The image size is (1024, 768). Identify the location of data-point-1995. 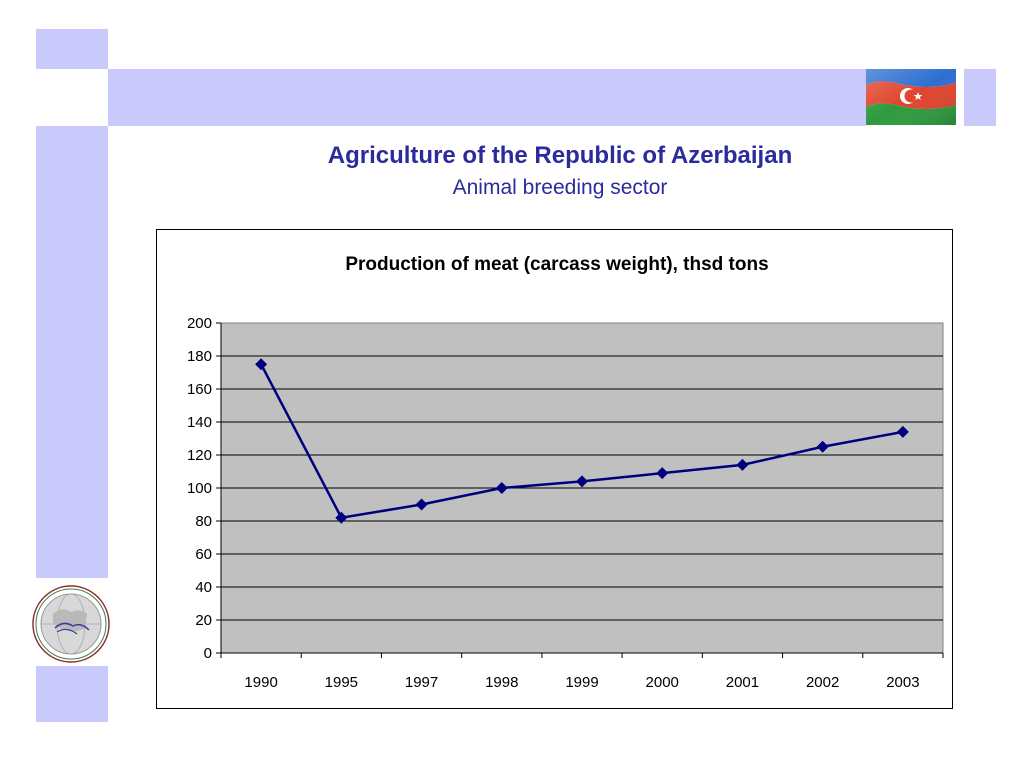
(341, 517).